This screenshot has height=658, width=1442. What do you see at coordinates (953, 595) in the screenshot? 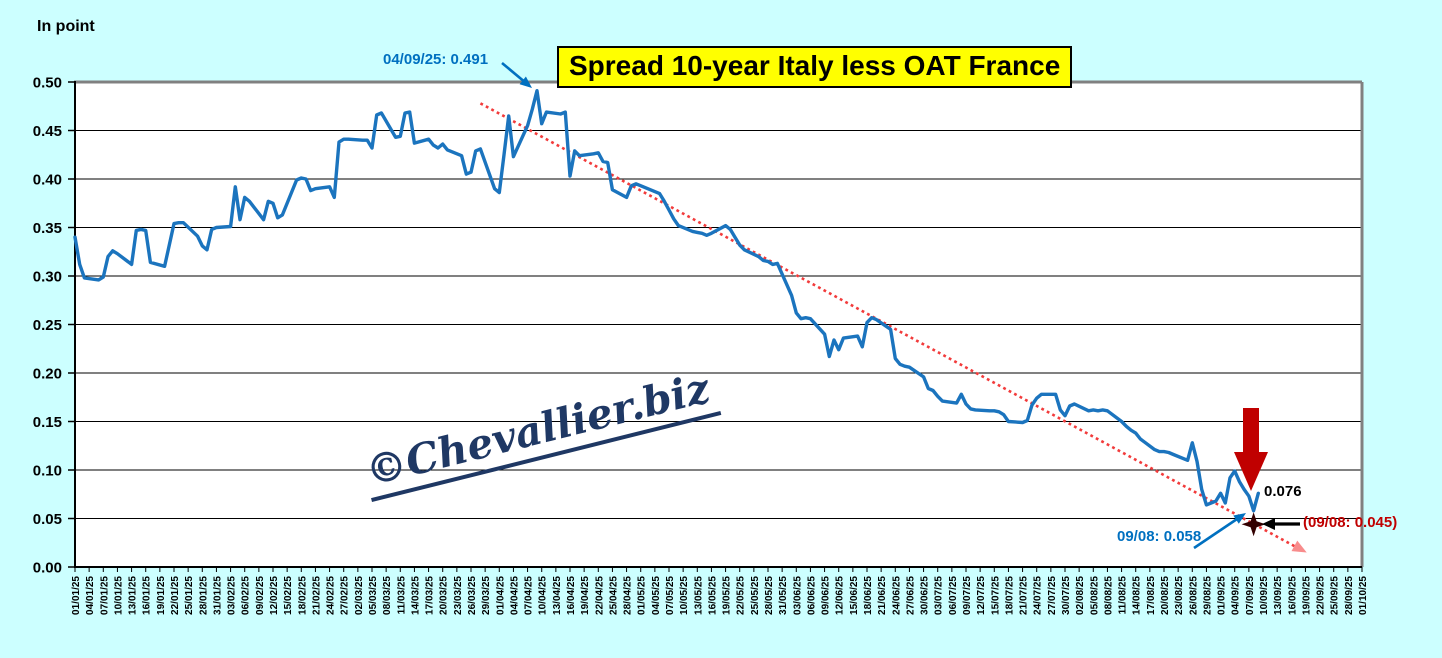
I see `x-tick-label: 06/07/25` at bounding box center [953, 595].